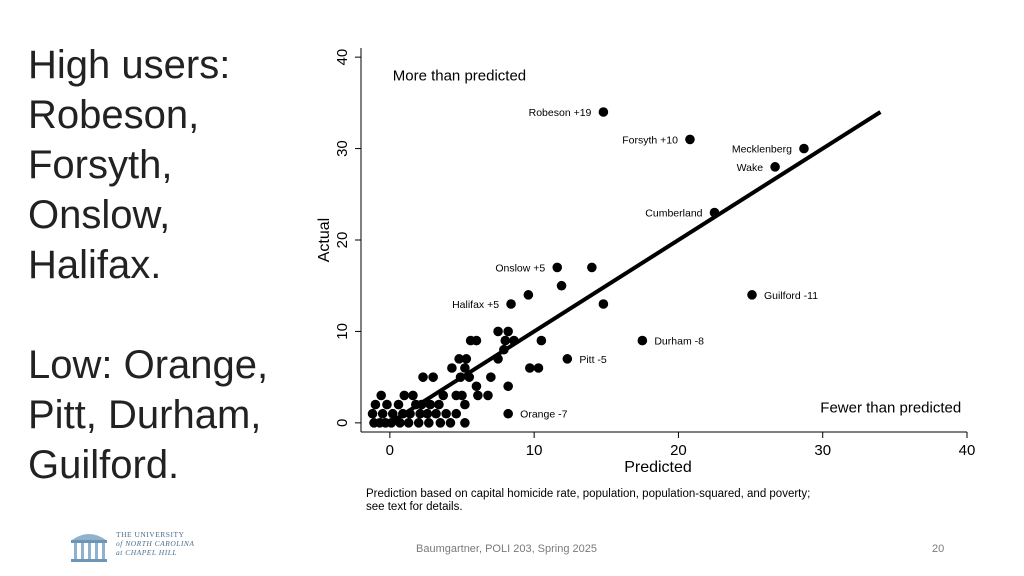  I want to click on y-axis-label: Actual, so click(324, 240).